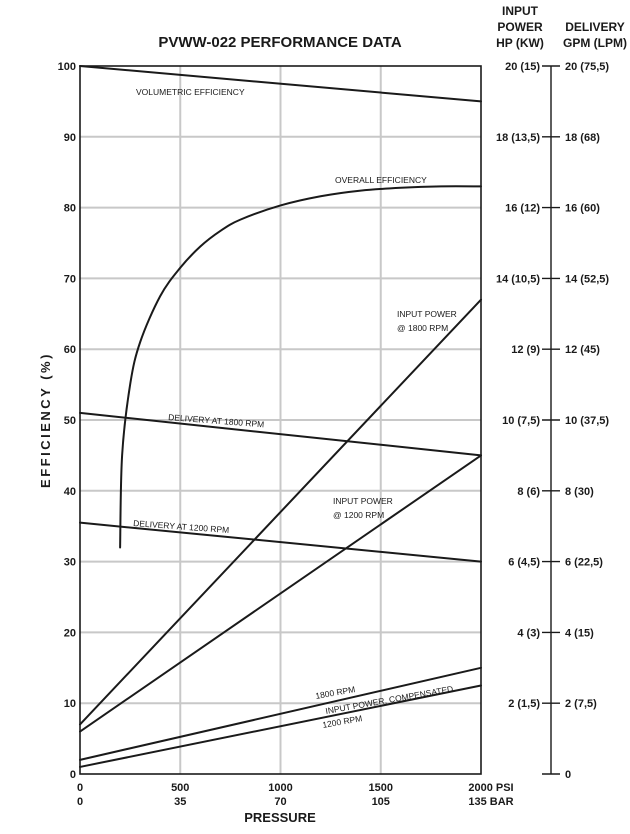  I want to click on x-tick-label-bar: 35, so click(180, 802).